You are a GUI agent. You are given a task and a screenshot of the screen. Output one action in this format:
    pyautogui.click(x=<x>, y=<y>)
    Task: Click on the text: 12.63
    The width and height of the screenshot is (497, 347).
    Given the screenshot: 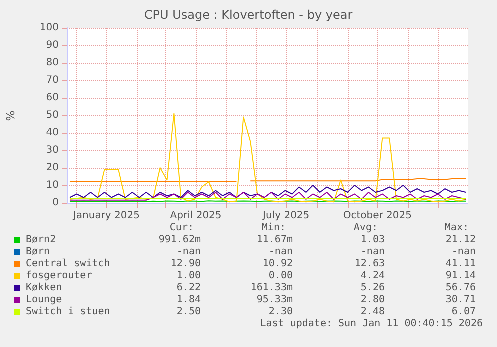 What is the action you would take?
    pyautogui.click(x=369, y=264)
    